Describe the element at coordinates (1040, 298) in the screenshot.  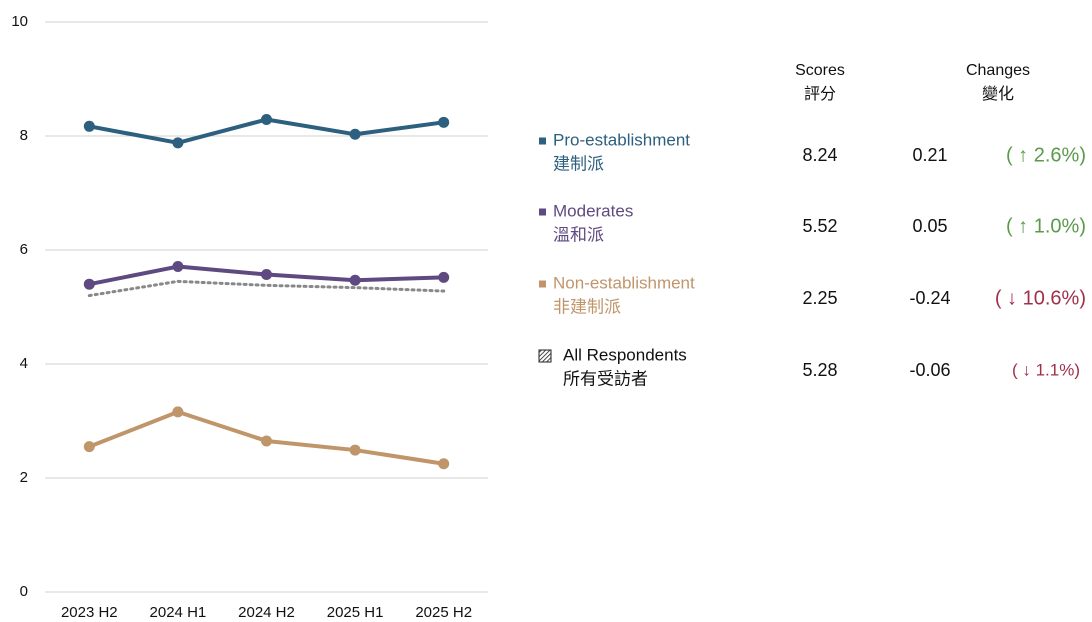
I see `change-pct: ( ↓ 10.6%)` at that location.